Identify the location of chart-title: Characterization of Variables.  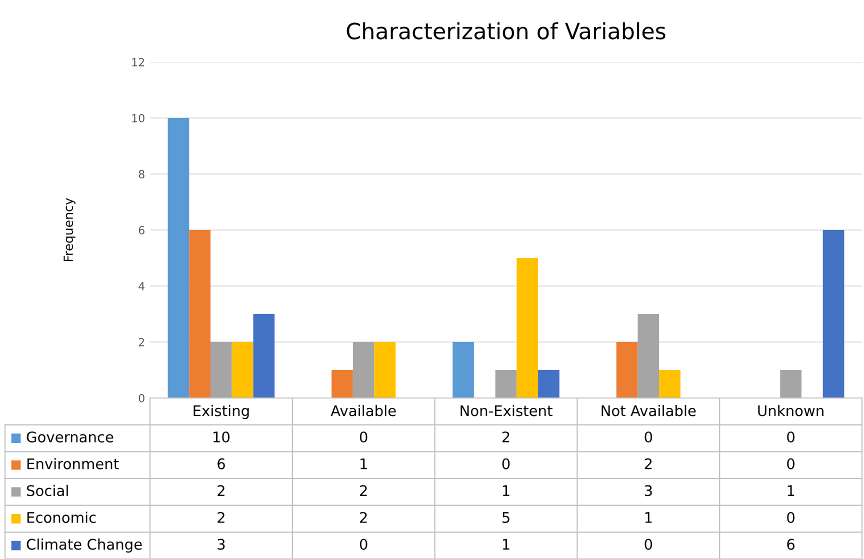
(506, 31).